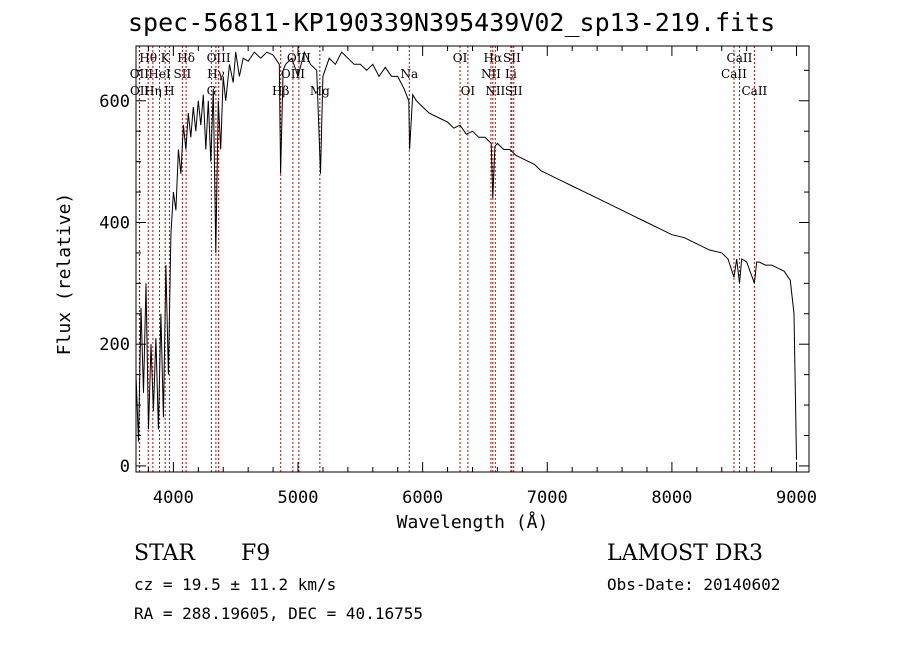 The image size is (900, 649). Describe the element at coordinates (159, 74) in the screenshot. I see `line-id-label: HeI` at that location.